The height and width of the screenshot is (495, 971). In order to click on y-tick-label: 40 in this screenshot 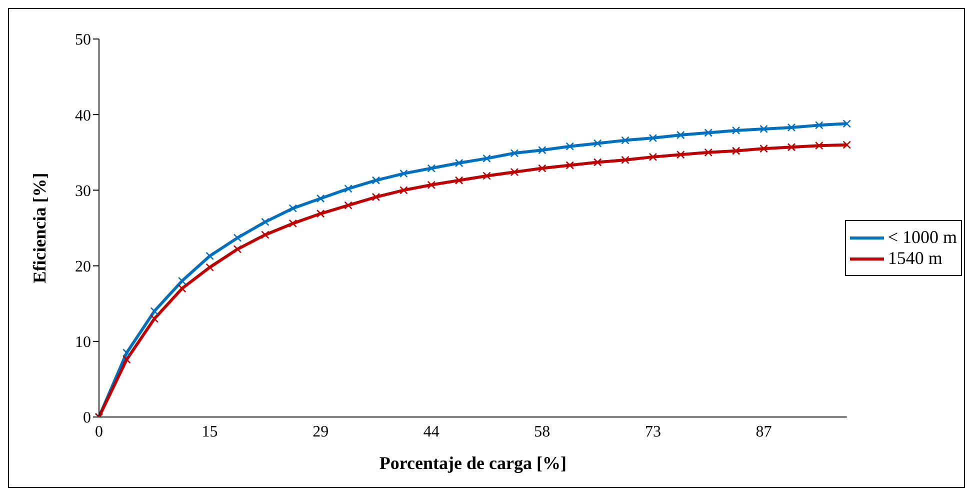, I will do `click(83, 115)`.